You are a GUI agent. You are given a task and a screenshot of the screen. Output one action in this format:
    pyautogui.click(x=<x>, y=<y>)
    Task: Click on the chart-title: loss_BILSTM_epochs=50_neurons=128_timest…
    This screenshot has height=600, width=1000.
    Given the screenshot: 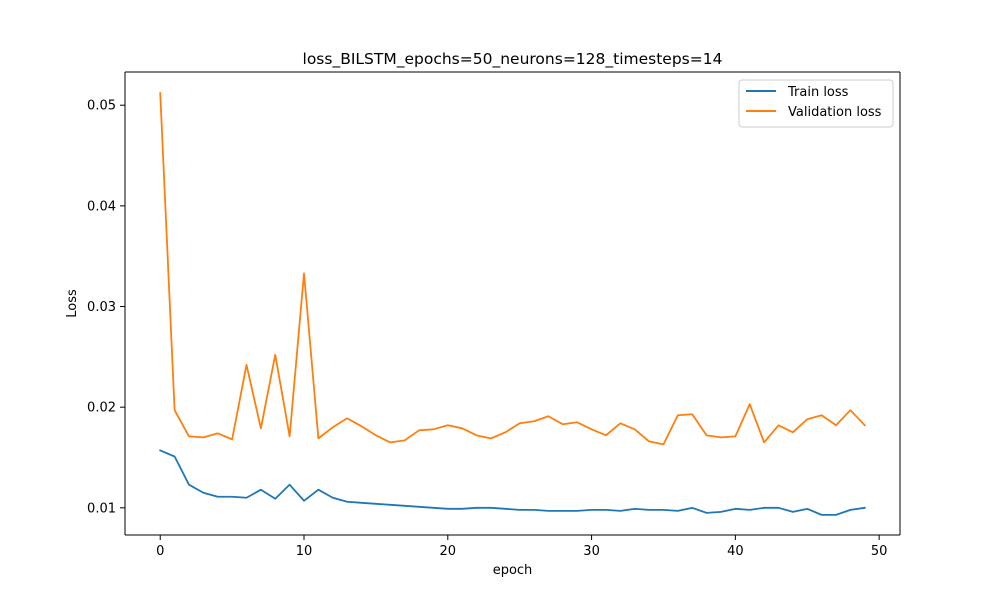 What is the action you would take?
    pyautogui.click(x=513, y=59)
    